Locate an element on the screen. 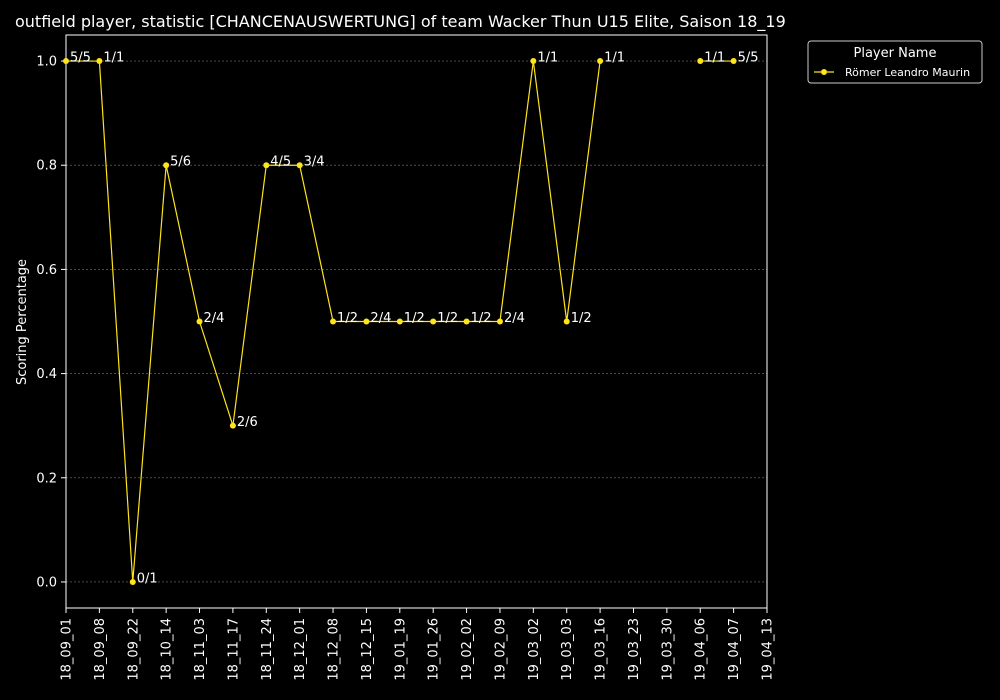 Image resolution: width=1000 pixels, height=700 pixels. x-tick-label: 19_01_19 is located at coordinates (400, 649).